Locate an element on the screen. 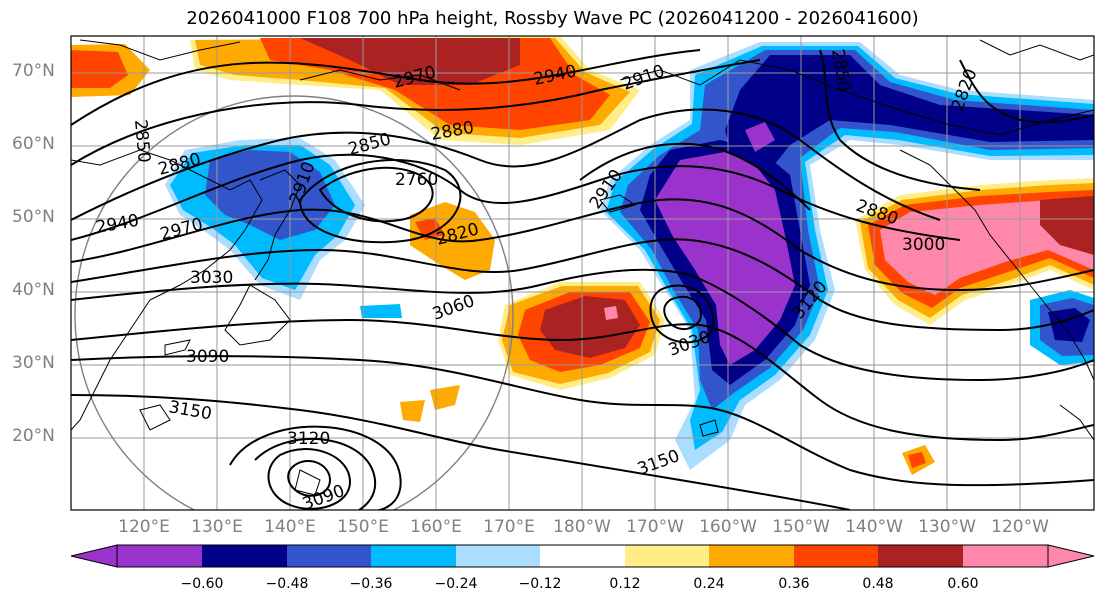 The height and width of the screenshot is (604, 1105). lon-label: 150°E is located at coordinates (363, 527).